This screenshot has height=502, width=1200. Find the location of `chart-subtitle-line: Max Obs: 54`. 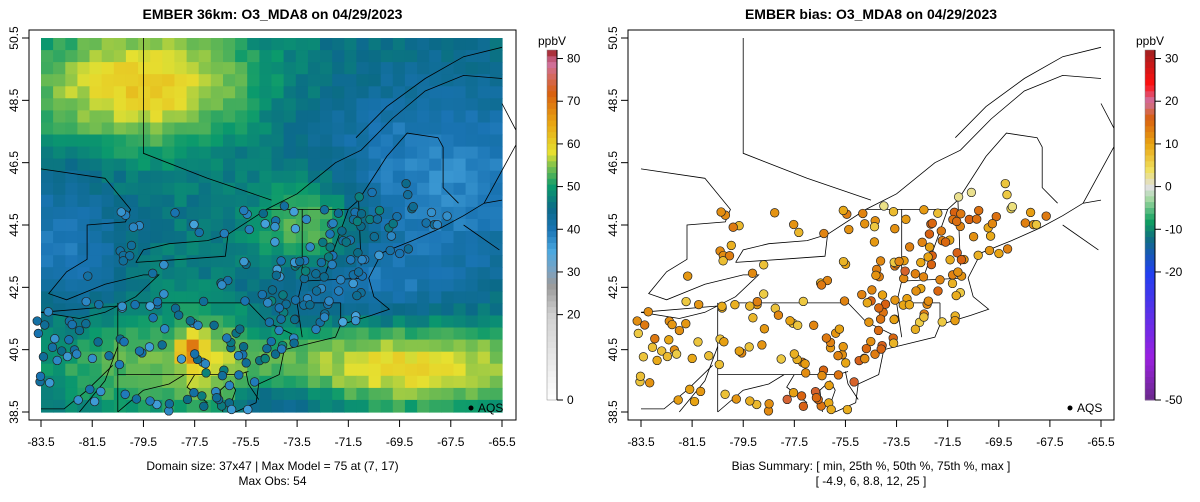

chart-subtitle-line: Max Obs: 54 is located at coordinates (272, 481).